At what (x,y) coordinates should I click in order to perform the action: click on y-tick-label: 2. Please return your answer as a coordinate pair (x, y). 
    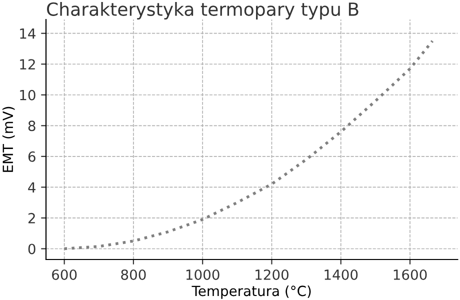
    Looking at the image, I should click on (31, 218).